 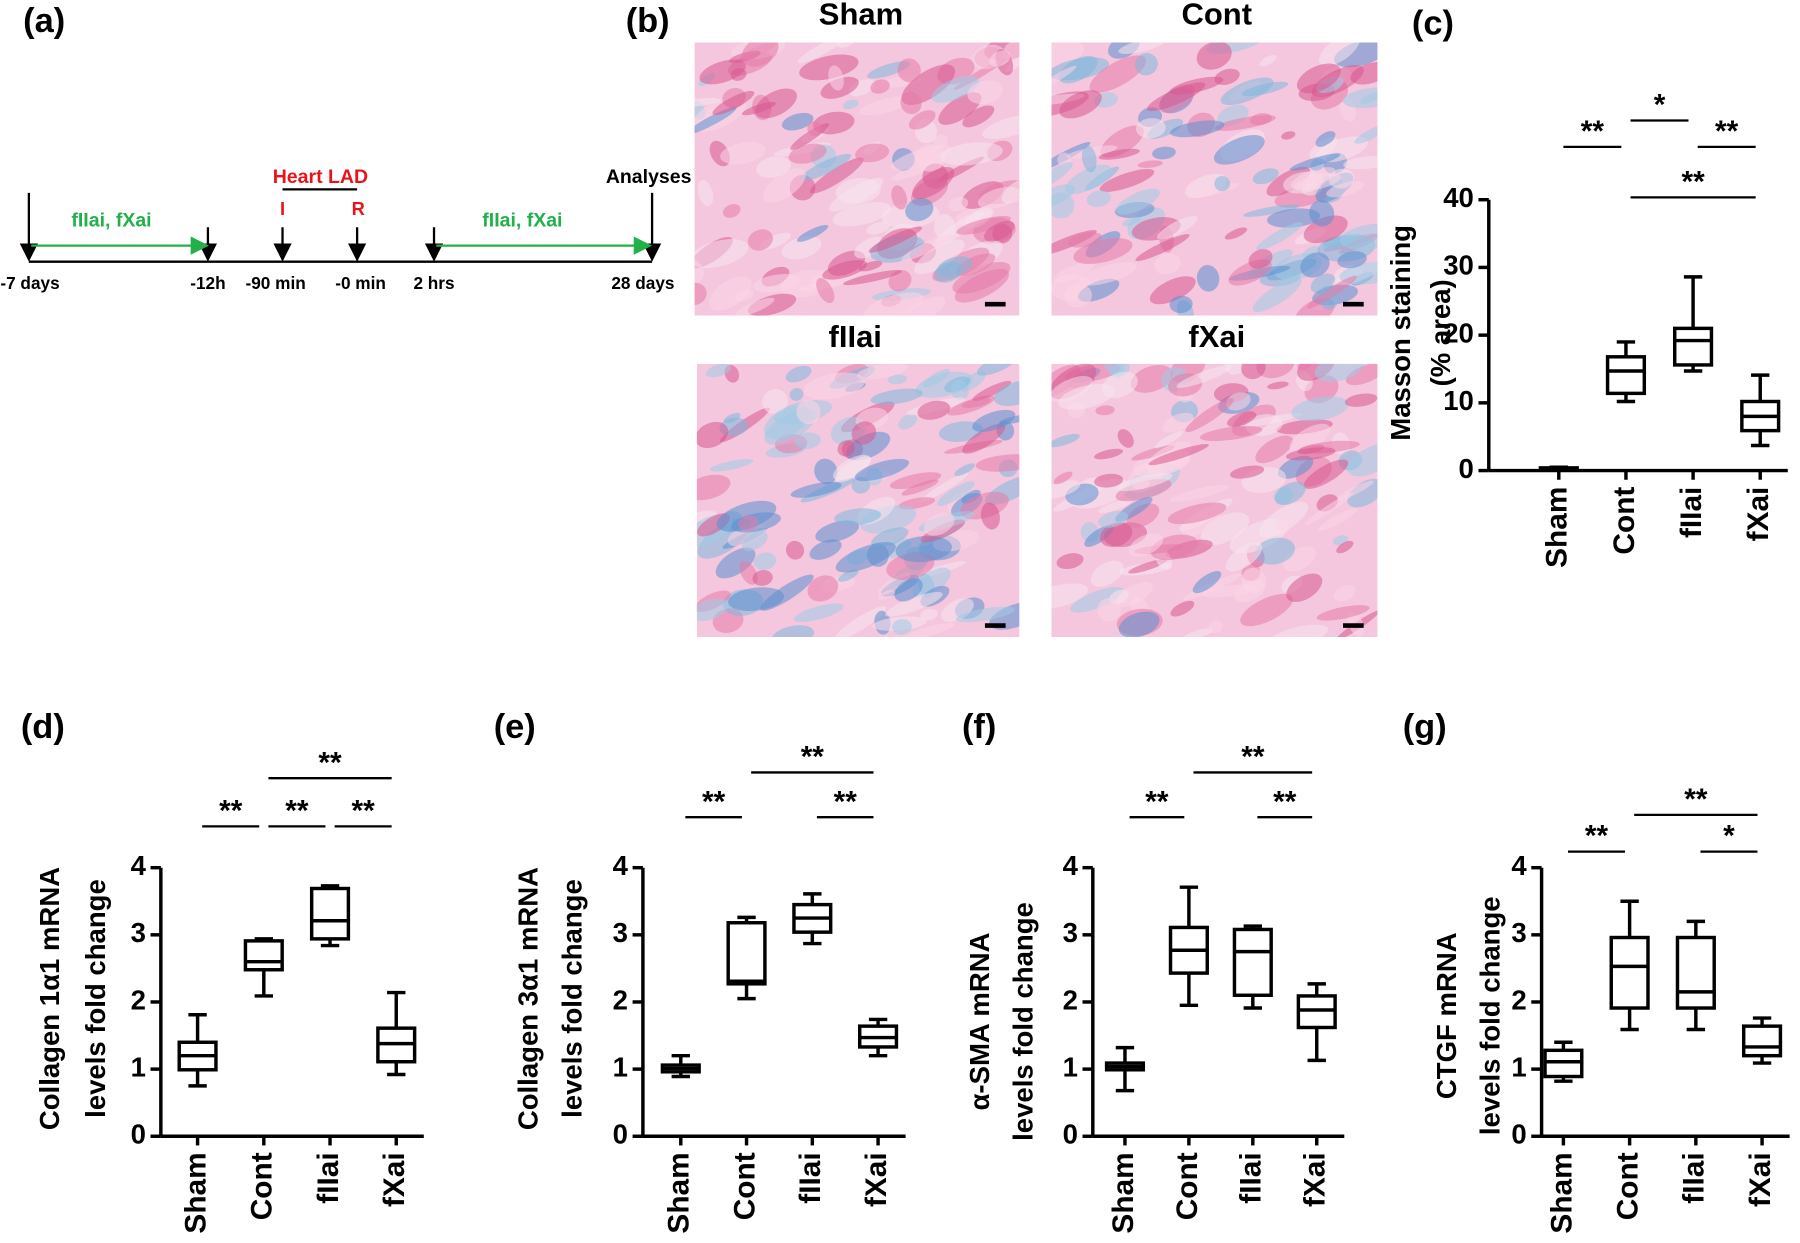 I want to click on y-tick-label: 3, so click(x=1070, y=932).